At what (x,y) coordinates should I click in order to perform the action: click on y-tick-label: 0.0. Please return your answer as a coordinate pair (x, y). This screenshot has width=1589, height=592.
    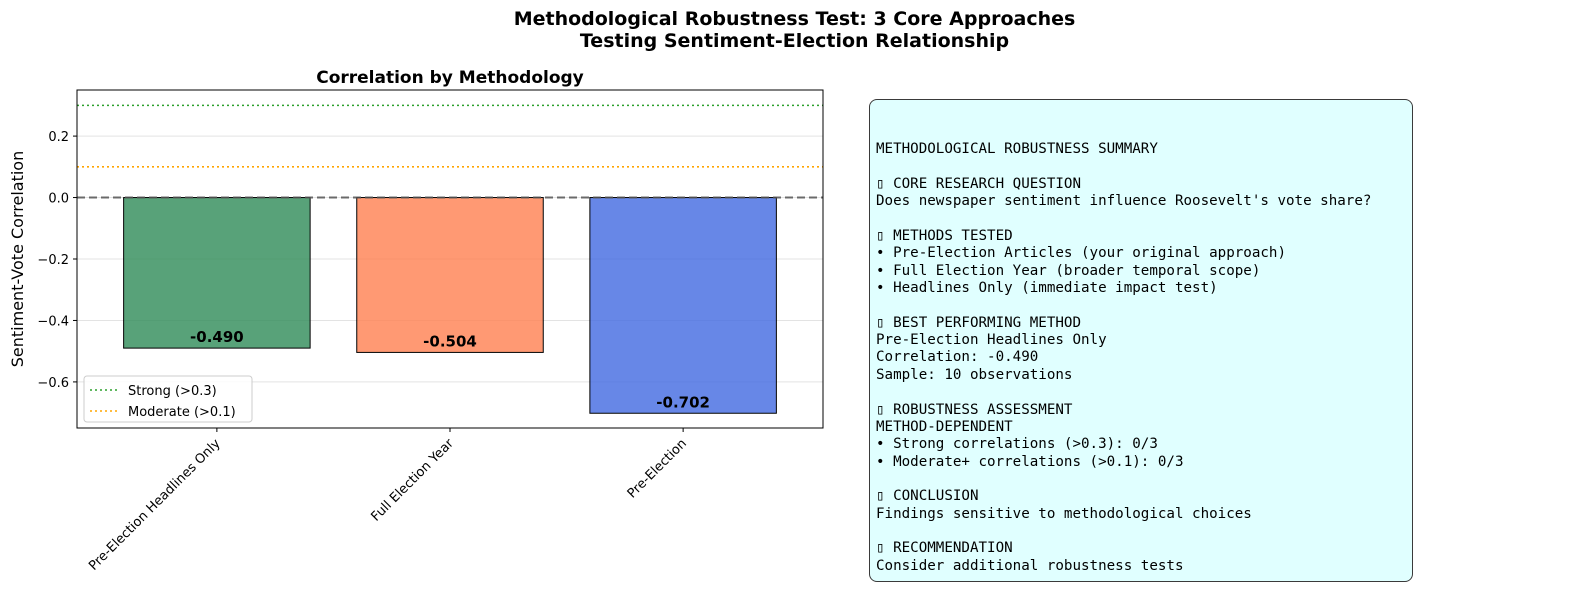
    Looking at the image, I should click on (58, 199).